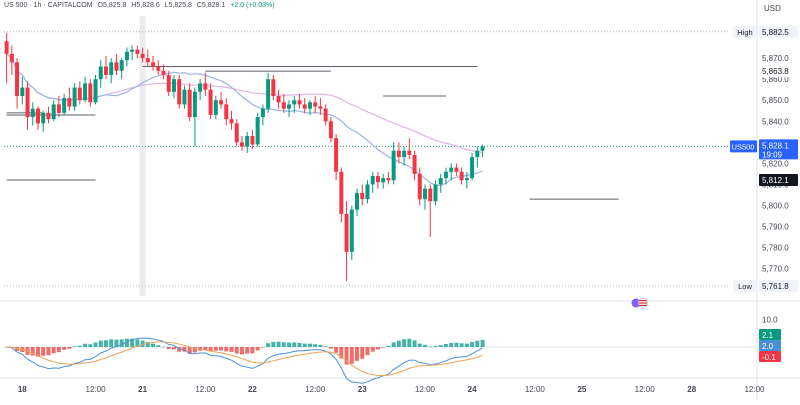  Describe the element at coordinates (775, 269) in the screenshot. I see `y-tick-label: 5,770.0` at that location.